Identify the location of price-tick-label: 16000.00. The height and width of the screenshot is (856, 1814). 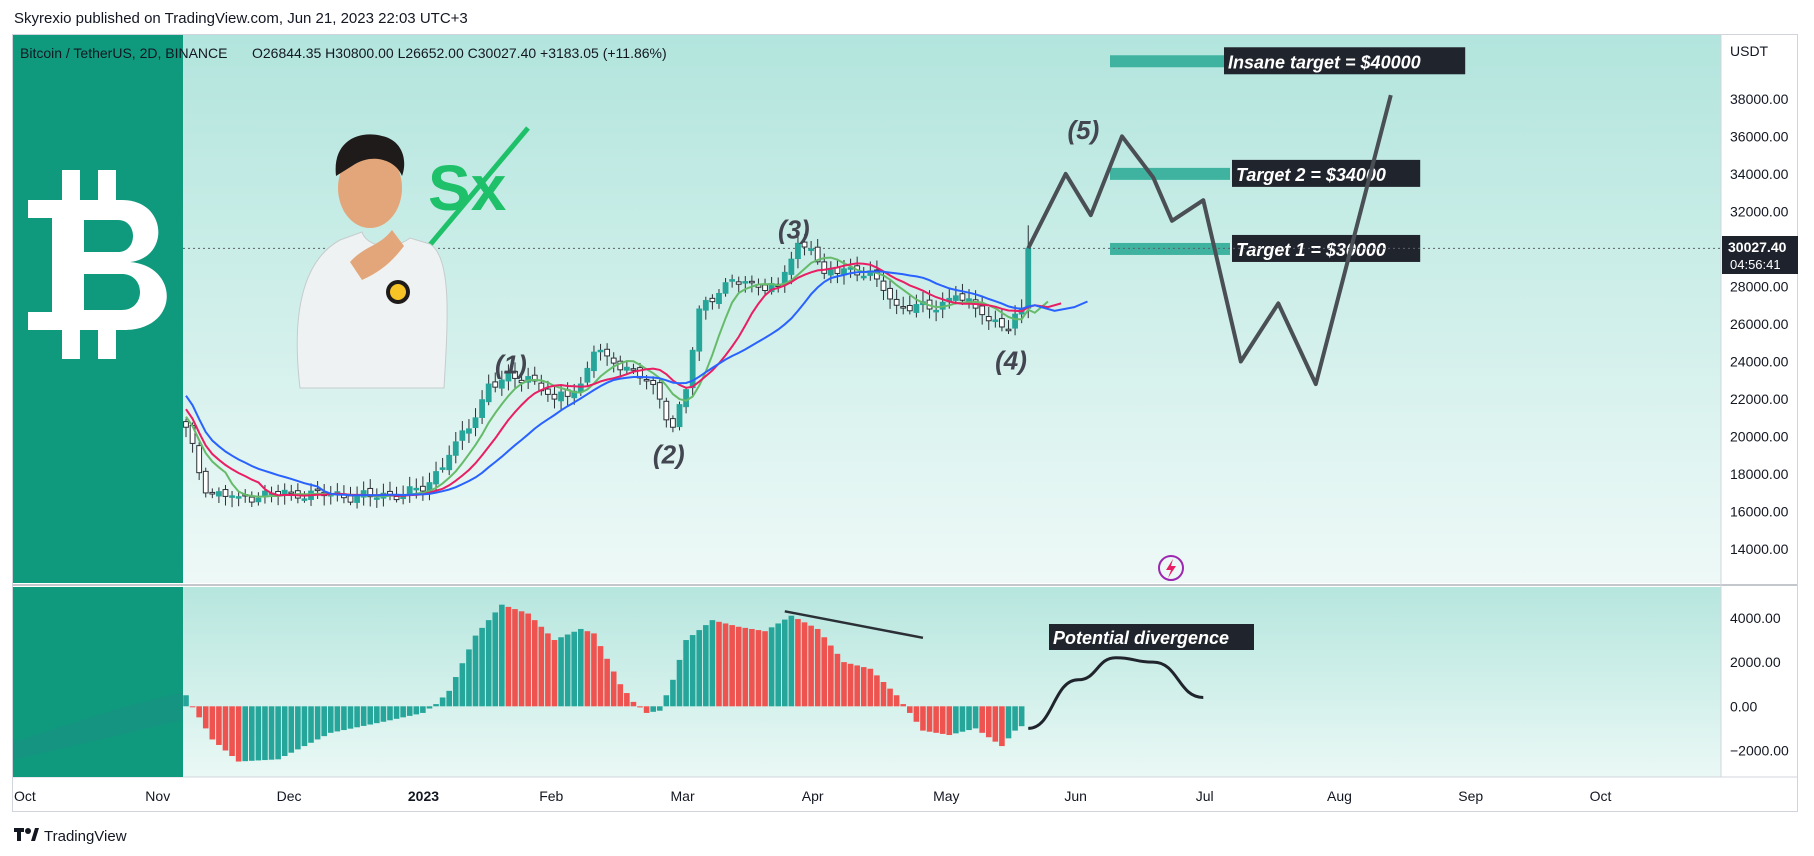
(1759, 512).